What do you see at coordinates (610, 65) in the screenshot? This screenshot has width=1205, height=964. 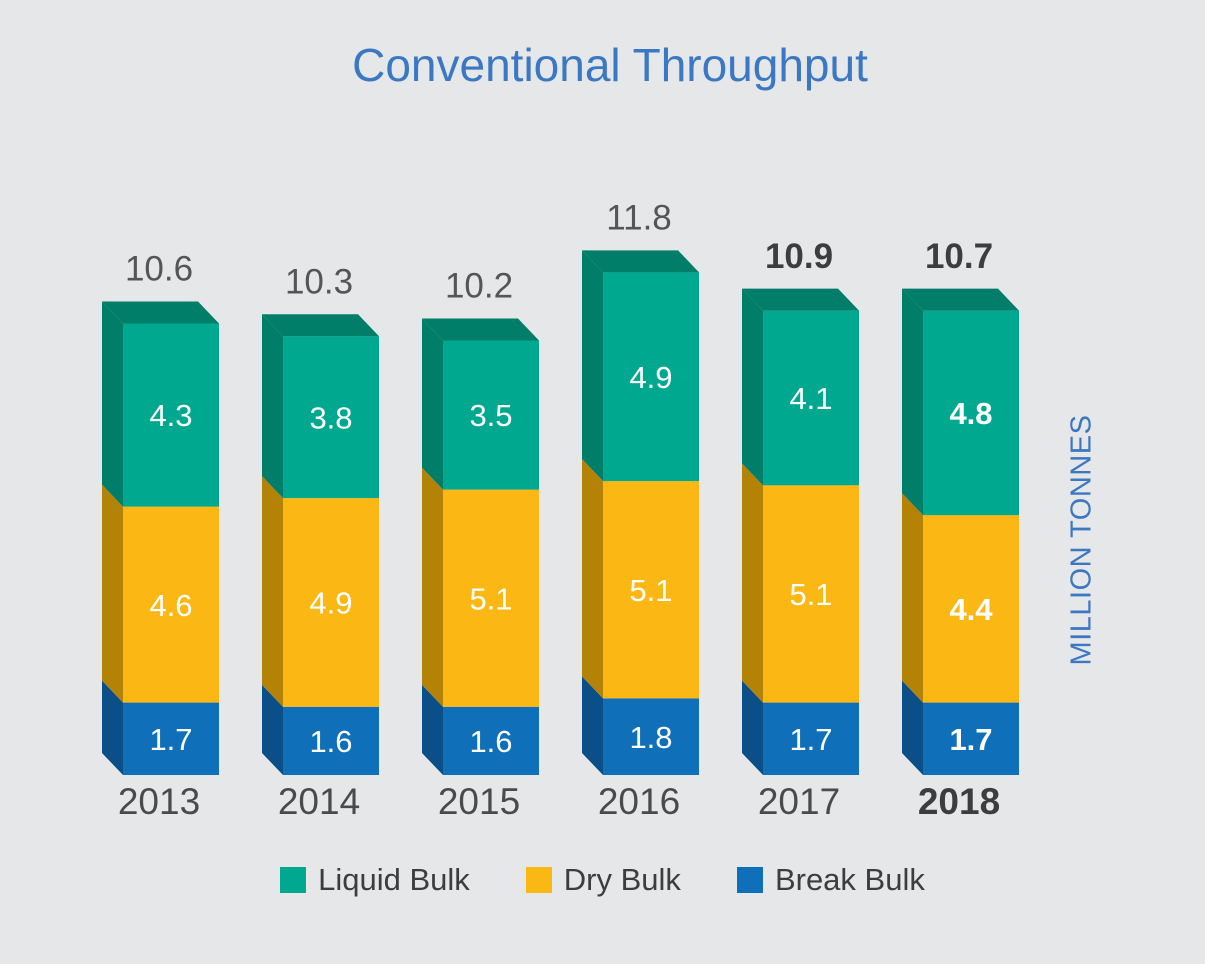 I see `chart-title: Conventional Throughput` at bounding box center [610, 65].